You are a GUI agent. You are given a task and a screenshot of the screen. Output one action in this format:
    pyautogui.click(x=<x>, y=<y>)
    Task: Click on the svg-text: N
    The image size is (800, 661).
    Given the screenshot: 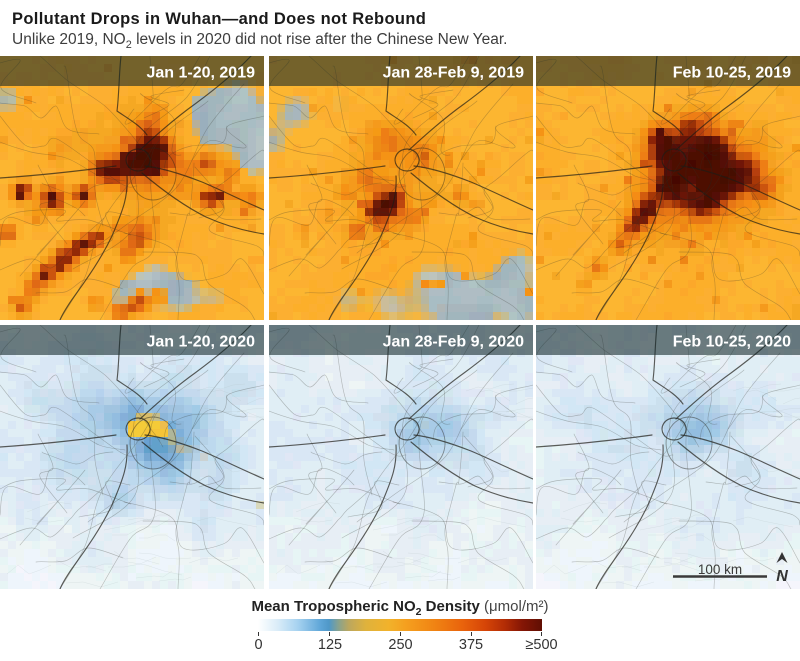 What is the action you would take?
    pyautogui.click(x=782, y=576)
    